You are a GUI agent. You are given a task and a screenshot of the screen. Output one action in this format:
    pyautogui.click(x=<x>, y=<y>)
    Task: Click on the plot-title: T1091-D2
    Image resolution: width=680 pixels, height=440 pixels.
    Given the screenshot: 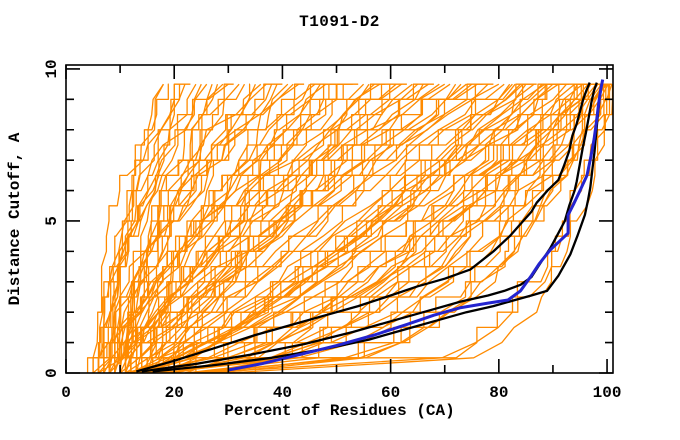 What is the action you would take?
    pyautogui.click(x=339, y=22)
    